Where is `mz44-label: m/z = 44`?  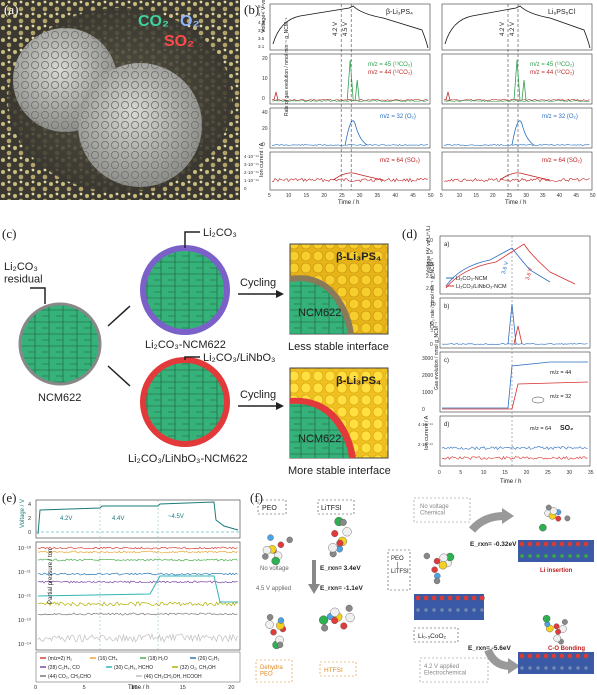 mz44-label: m/z = 44 is located at coordinates (560, 373).